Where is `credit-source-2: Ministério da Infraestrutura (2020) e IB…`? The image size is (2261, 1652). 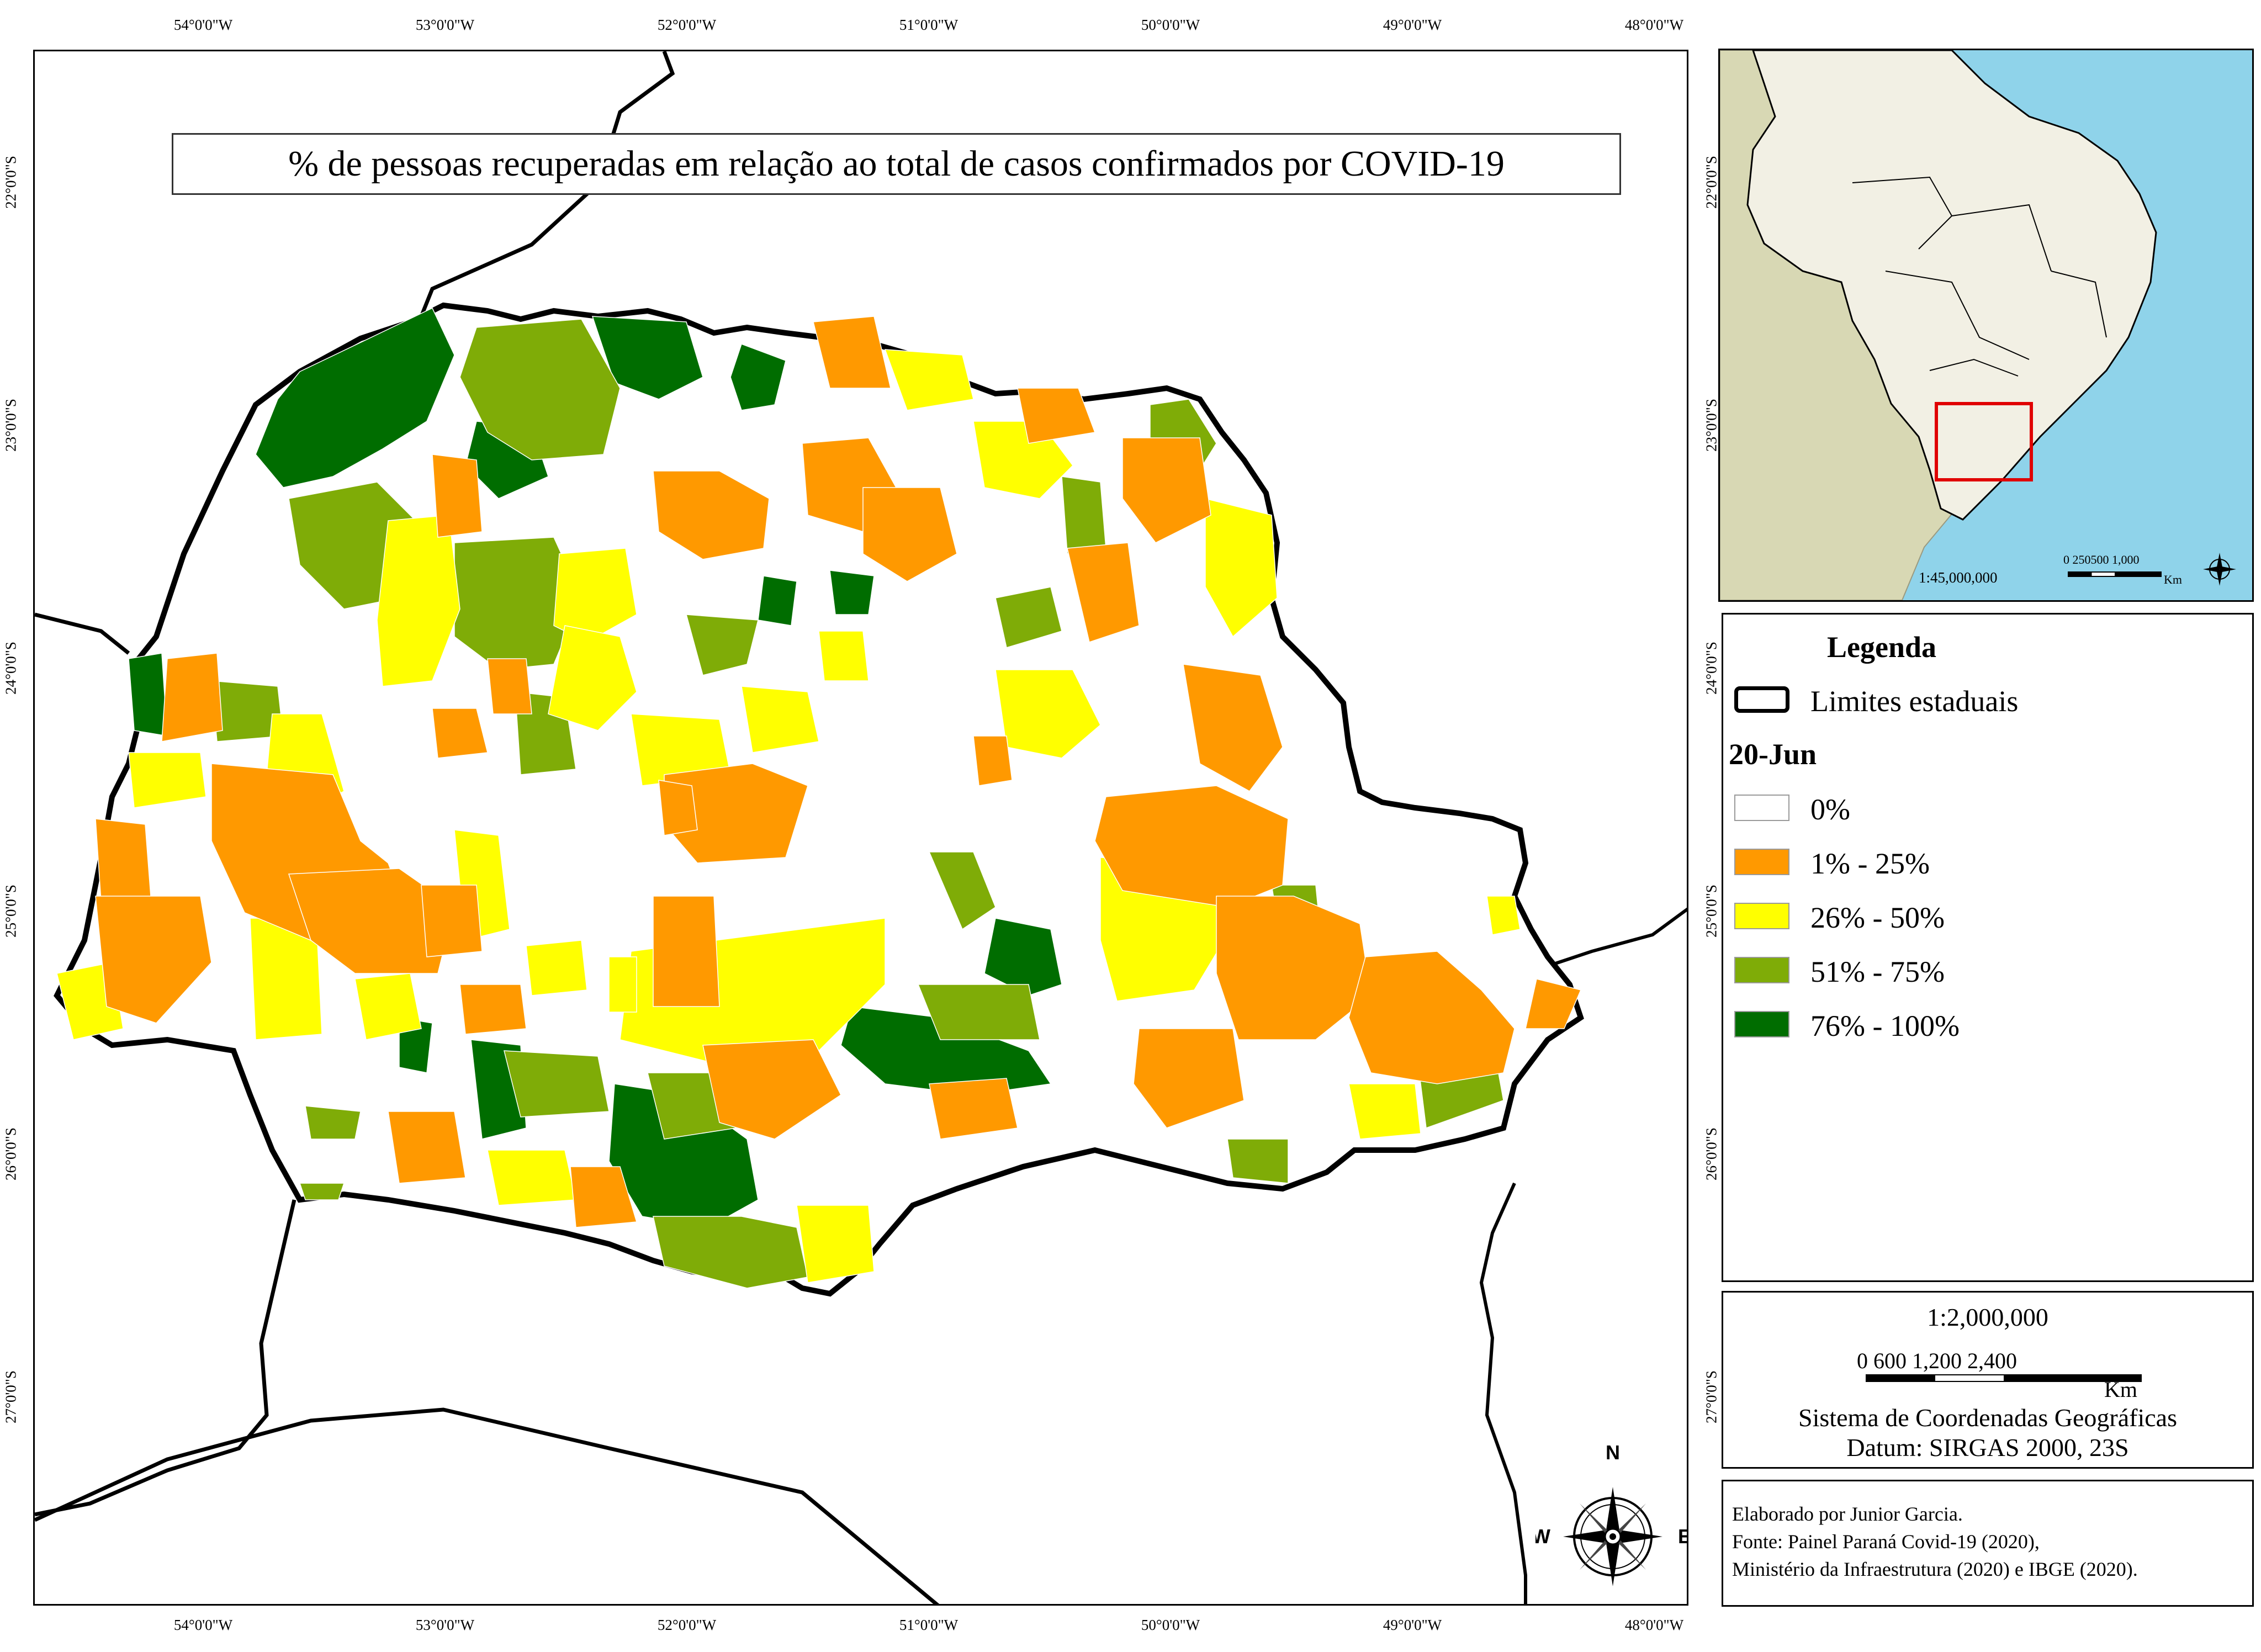
credit-source-2: Ministério da Infraestrutura (2020) e IB… is located at coordinates (1935, 1569).